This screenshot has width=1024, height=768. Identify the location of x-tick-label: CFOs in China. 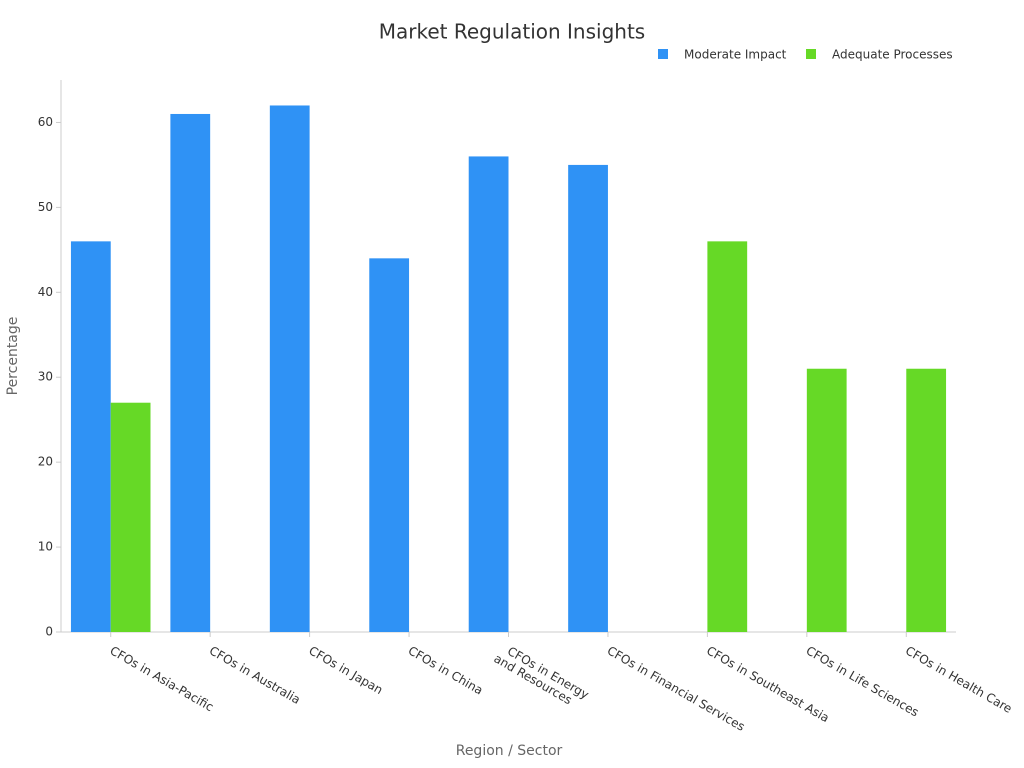
(446, 671).